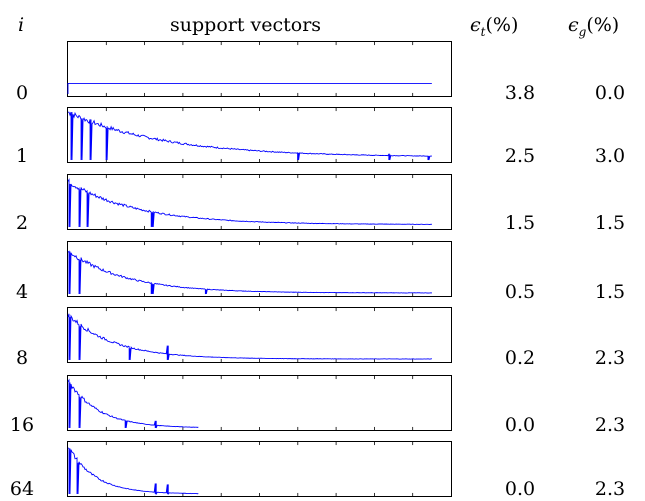  Describe the element at coordinates (520, 93) in the screenshot. I see `row-eps-t: 3.8` at that location.